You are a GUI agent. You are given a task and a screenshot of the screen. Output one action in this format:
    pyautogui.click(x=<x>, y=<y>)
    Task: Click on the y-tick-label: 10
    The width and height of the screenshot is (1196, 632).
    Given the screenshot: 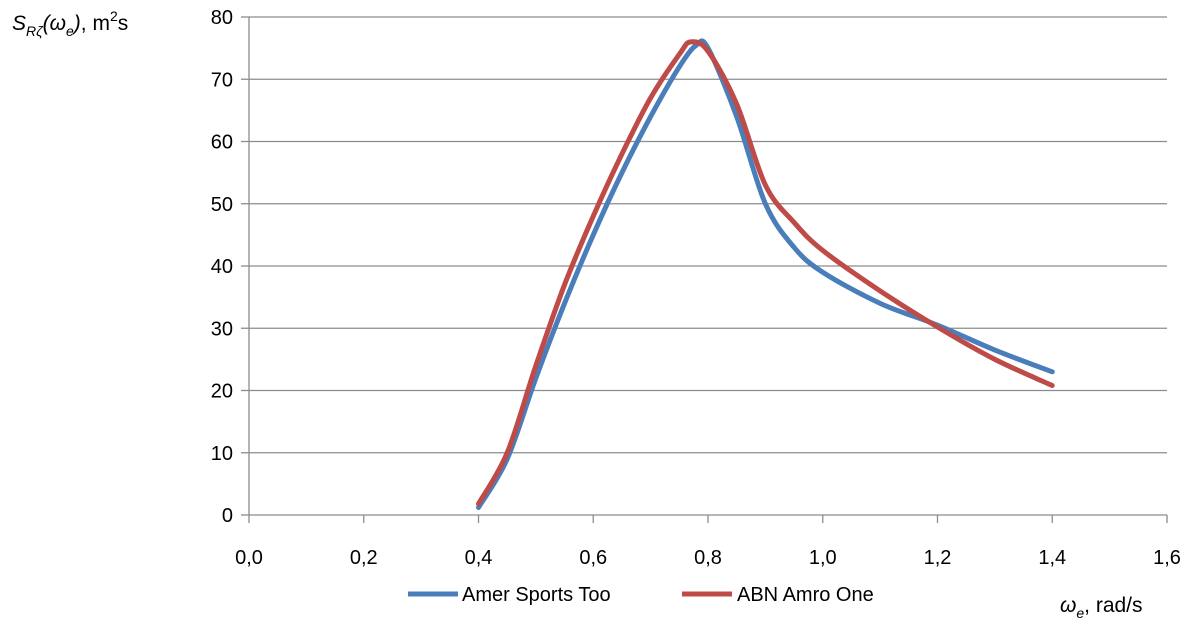 What is the action you would take?
    pyautogui.click(x=222, y=454)
    